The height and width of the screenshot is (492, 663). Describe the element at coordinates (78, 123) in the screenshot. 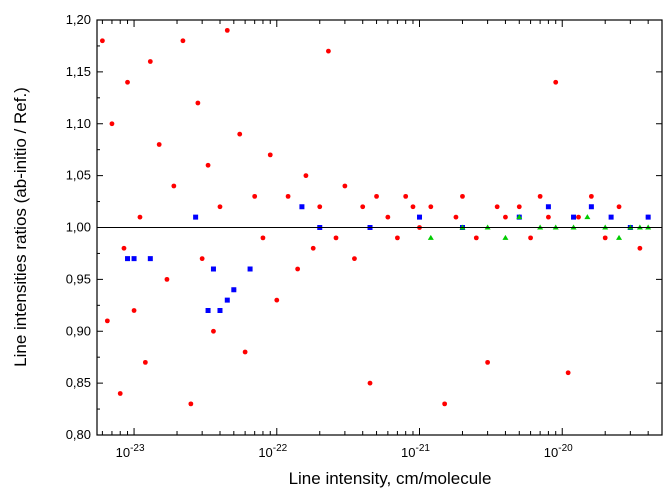

I see `y-tick-label: 1,10` at that location.